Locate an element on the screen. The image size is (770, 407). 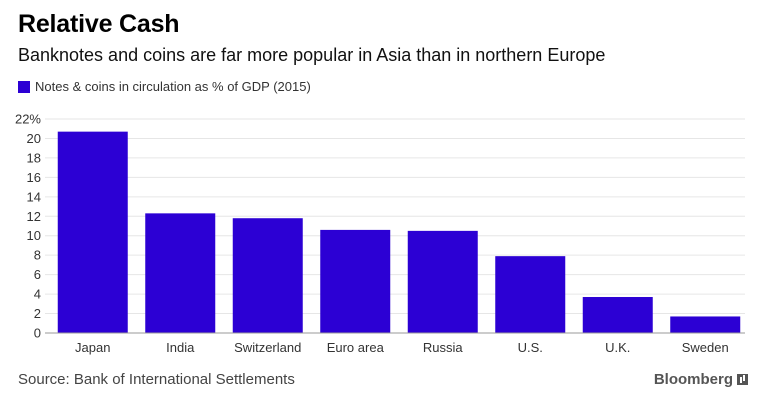
y-tick-label: 0 is located at coordinates (37, 333).